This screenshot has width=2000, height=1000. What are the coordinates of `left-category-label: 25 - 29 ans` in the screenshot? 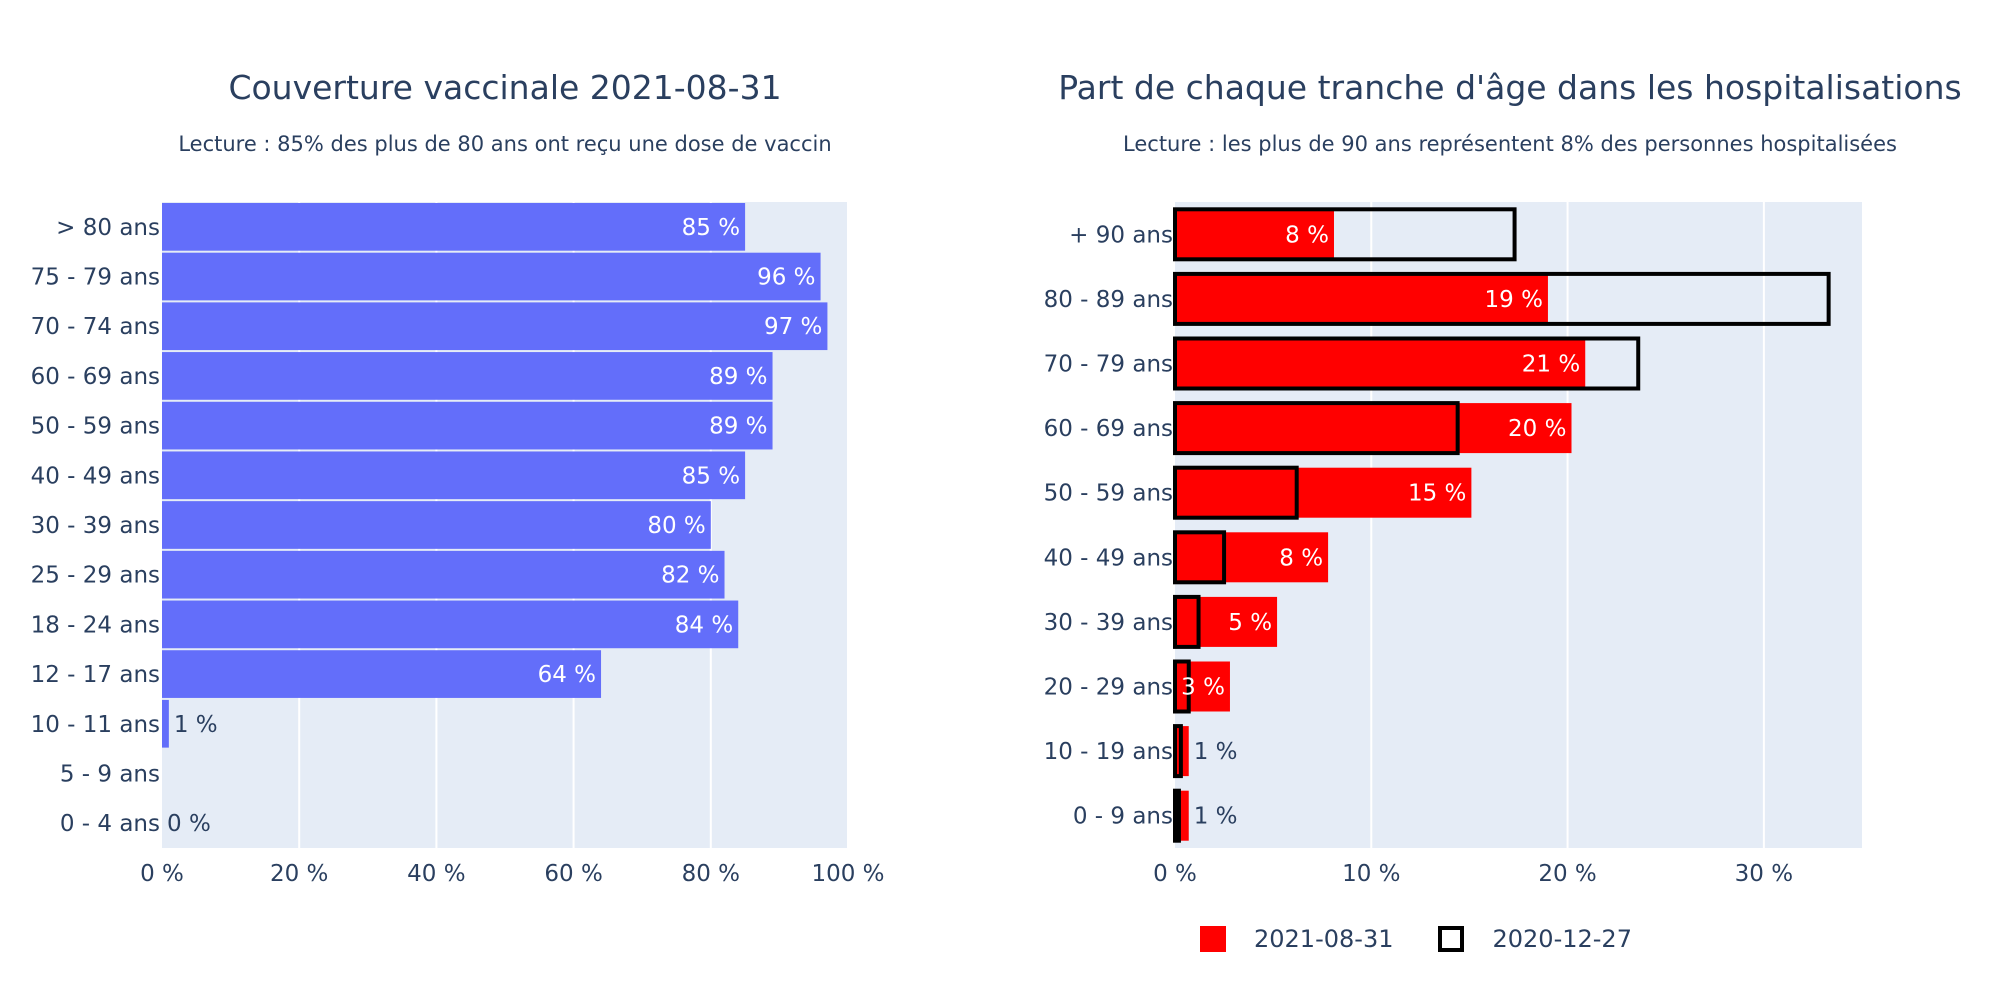 It's located at (95, 576).